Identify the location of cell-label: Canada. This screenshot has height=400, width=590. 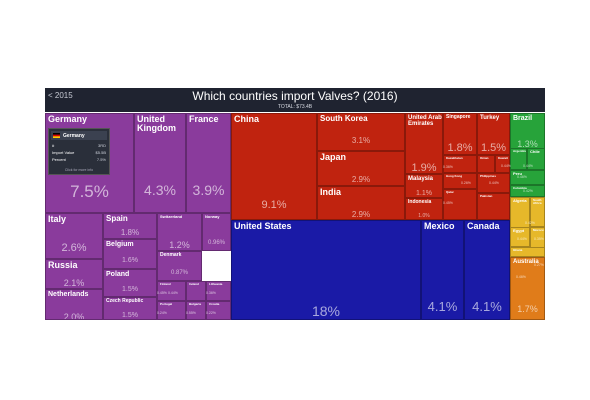
(483, 226).